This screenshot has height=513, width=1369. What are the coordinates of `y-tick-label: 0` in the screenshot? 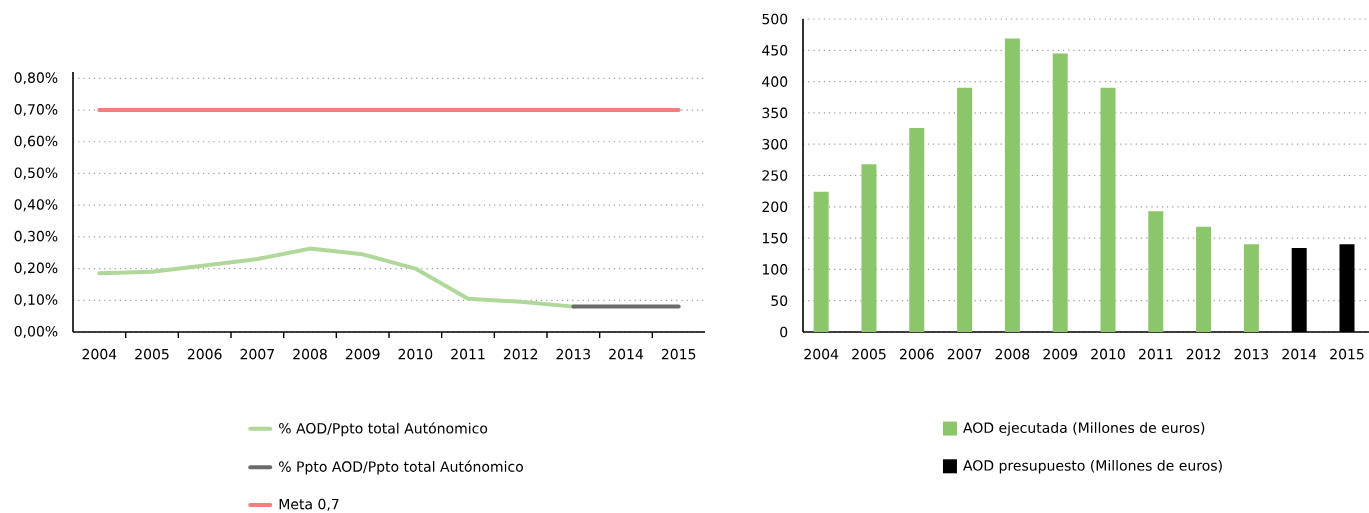 It's located at (784, 332).